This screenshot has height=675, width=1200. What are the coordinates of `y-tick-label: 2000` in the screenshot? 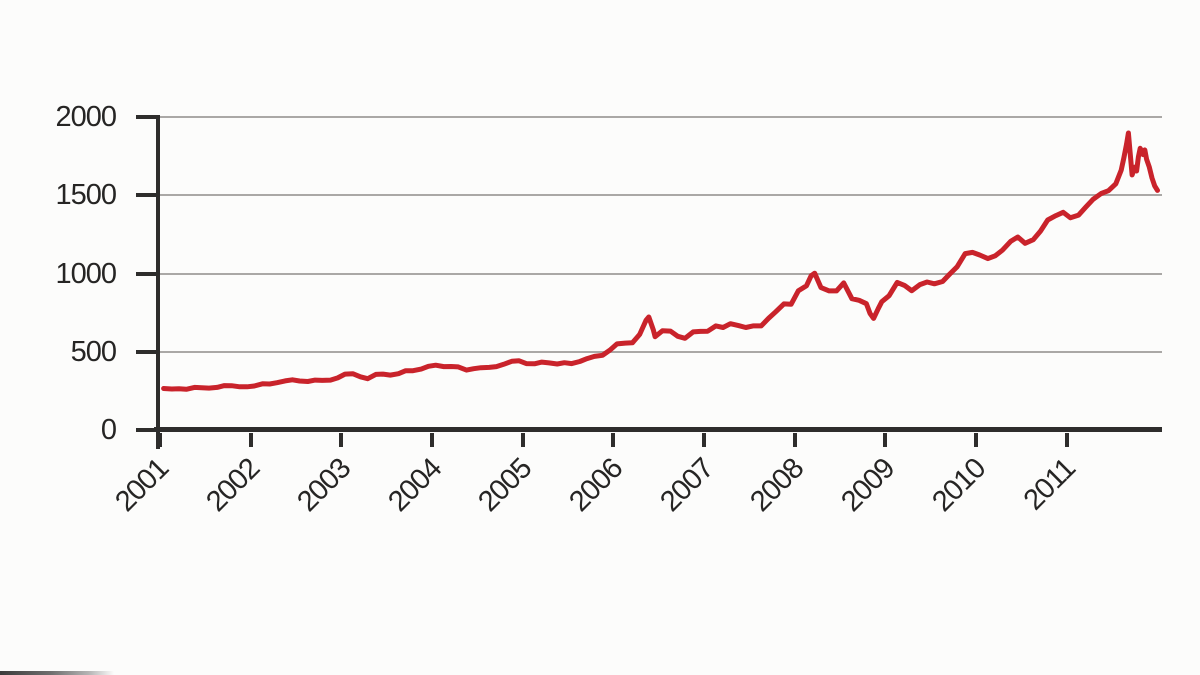 It's located at (86, 117).